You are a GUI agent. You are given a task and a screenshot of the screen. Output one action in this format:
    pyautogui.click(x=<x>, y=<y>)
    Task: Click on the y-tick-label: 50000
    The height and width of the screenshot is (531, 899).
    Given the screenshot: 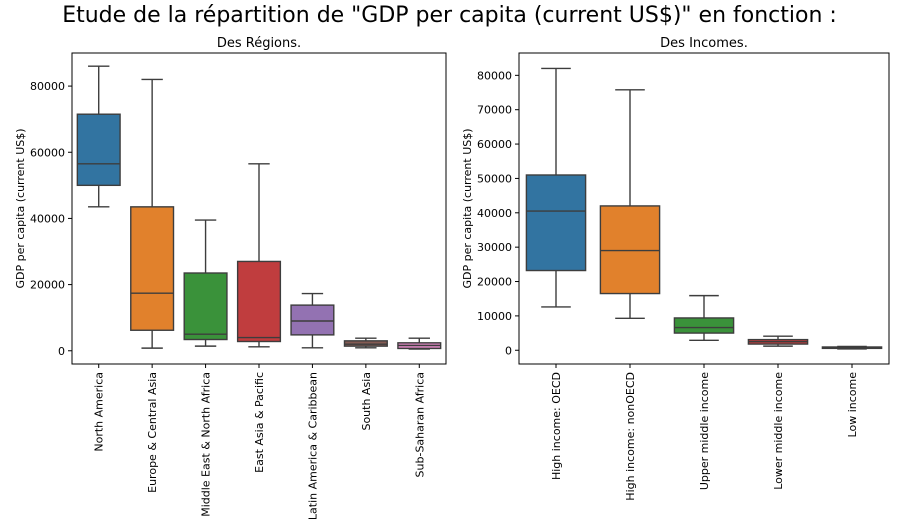 What is the action you would take?
    pyautogui.click(x=494, y=178)
    